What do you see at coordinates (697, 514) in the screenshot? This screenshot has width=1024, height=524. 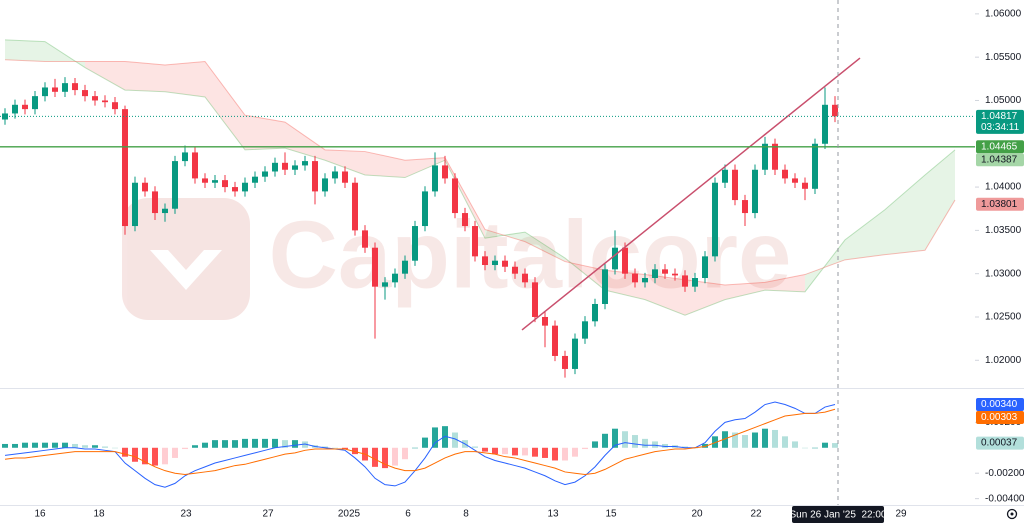 I see `x-tick-label: 20` at bounding box center [697, 514].